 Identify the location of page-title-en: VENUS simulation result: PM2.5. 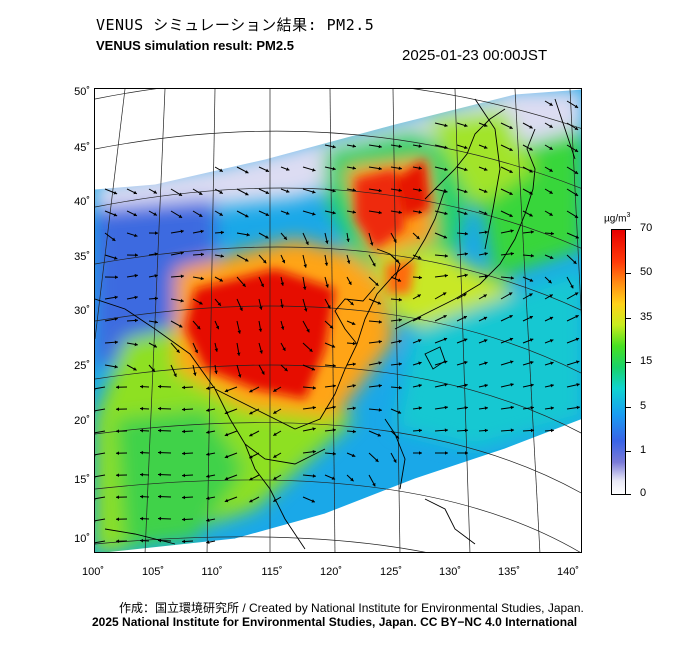
(195, 45).